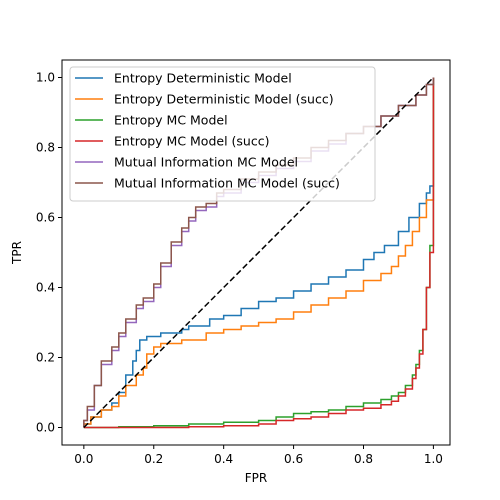 Image resolution: width=500 pixels, height=500 pixels. Describe the element at coordinates (258, 455) in the screenshot. I see `x-axis-ticks: 0.0 0.2 0.4 0.6 0.8 1.0` at that location.